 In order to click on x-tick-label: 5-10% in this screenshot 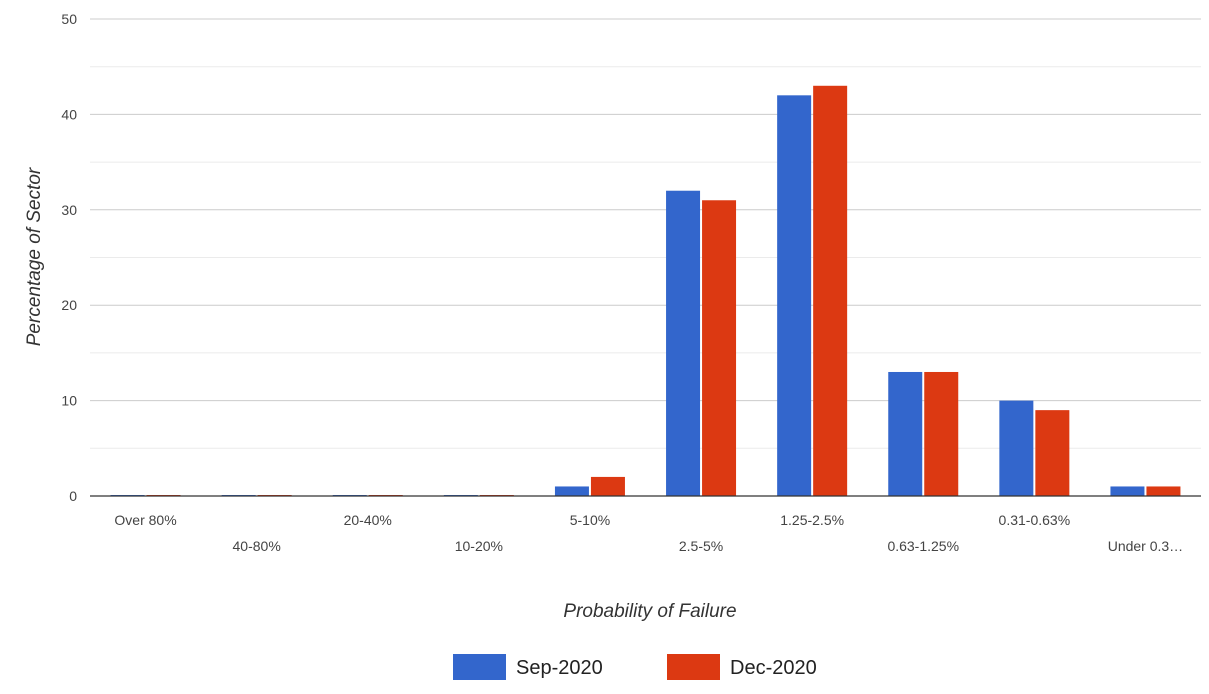, I will do `click(590, 520)`.